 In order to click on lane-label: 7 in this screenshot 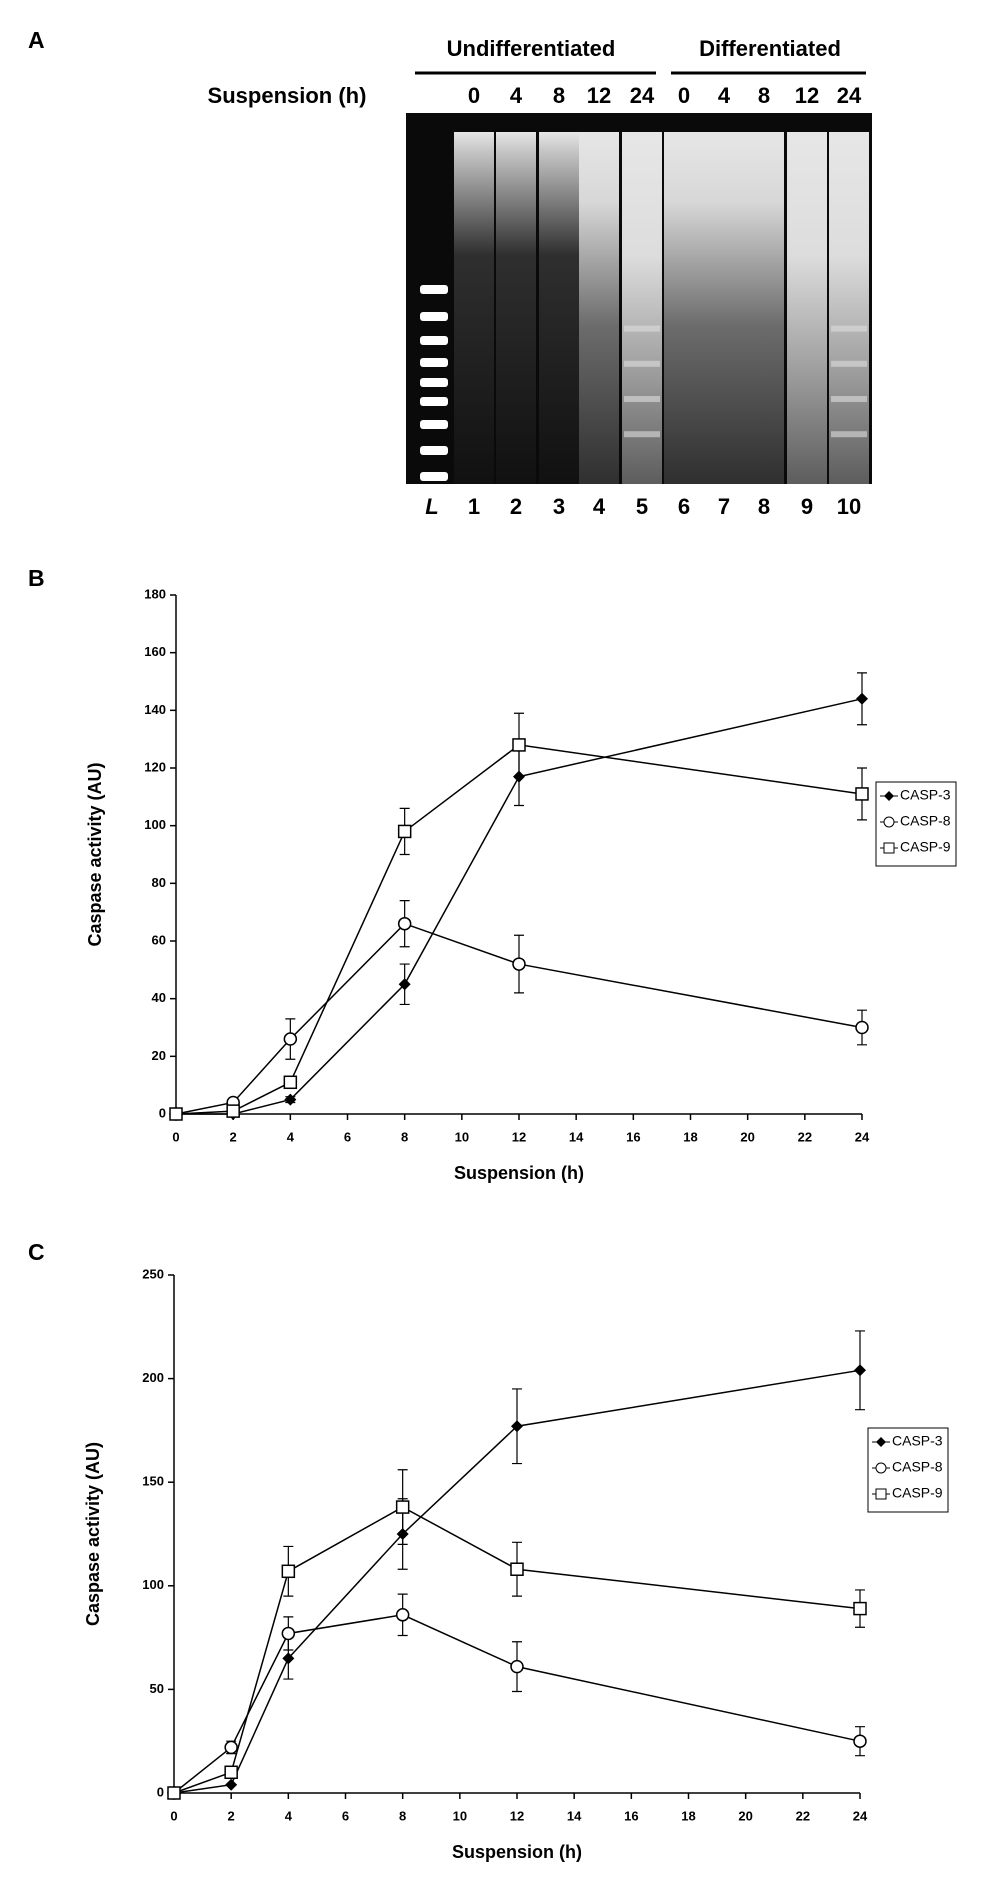, I will do `click(724, 506)`.